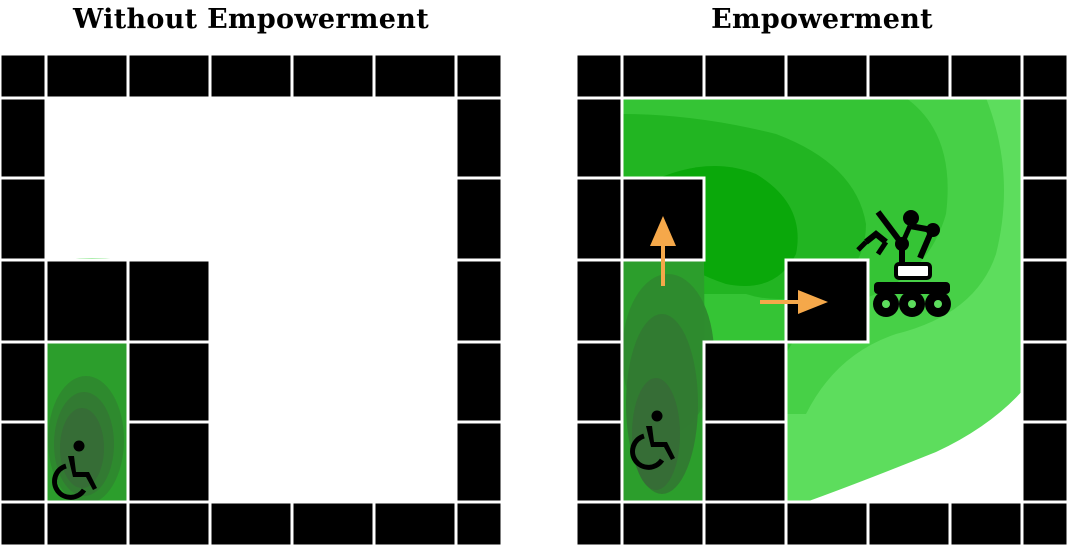  What do you see at coordinates (251, 19) in the screenshot?
I see `panel-title-without-empowerment: Without Empowerment` at bounding box center [251, 19].